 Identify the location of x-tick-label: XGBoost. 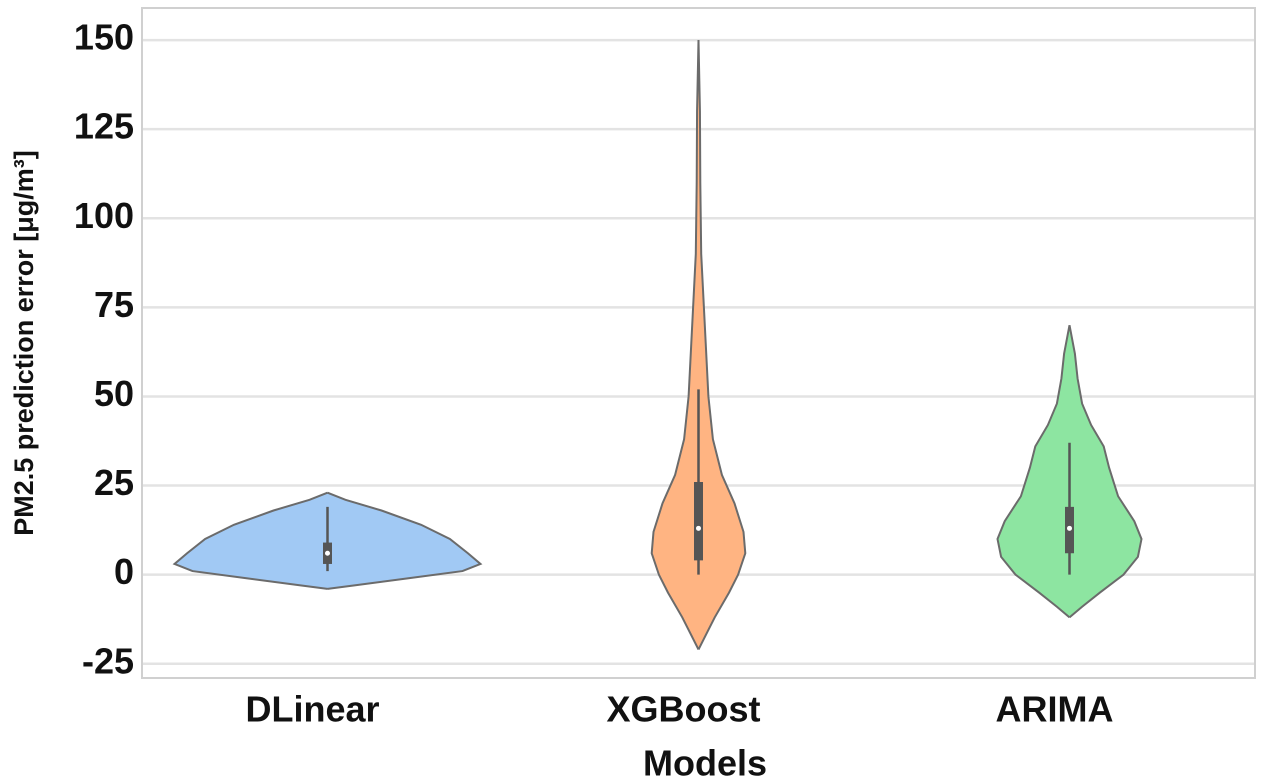
(683, 709).